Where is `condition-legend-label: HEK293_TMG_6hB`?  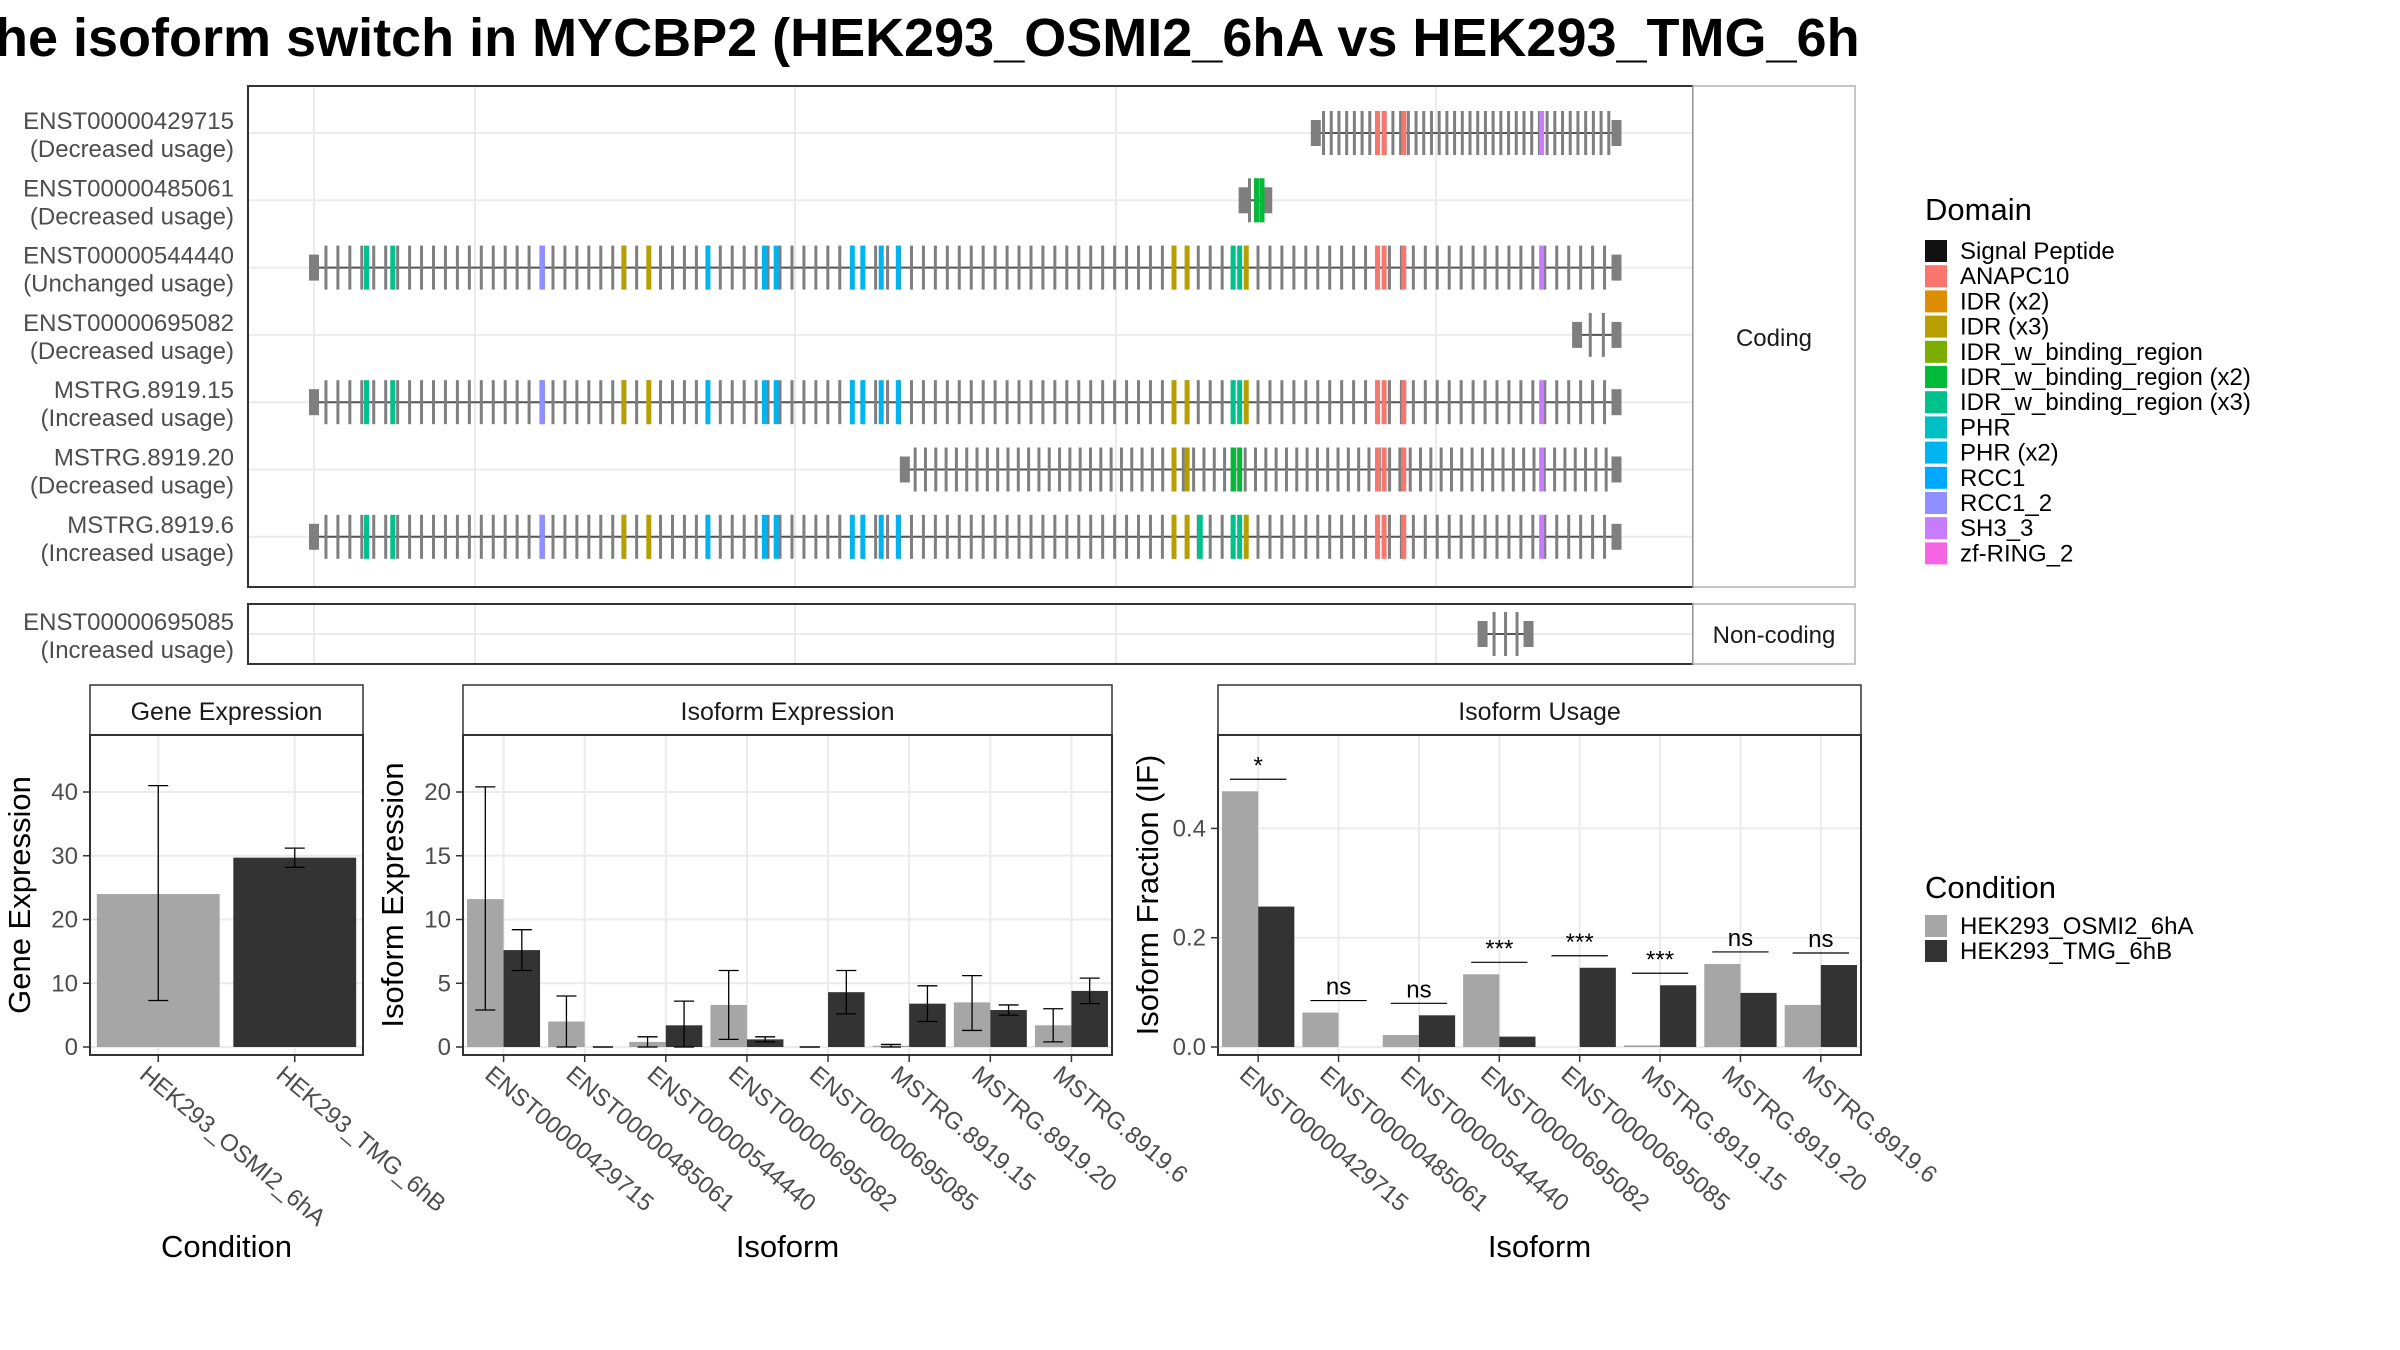 condition-legend-label: HEK293_TMG_6hB is located at coordinates (2066, 951).